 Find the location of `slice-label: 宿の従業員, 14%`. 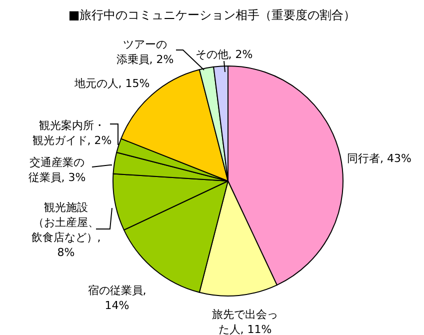

slice-label: 宿の従業員, 14% is located at coordinates (117, 298).